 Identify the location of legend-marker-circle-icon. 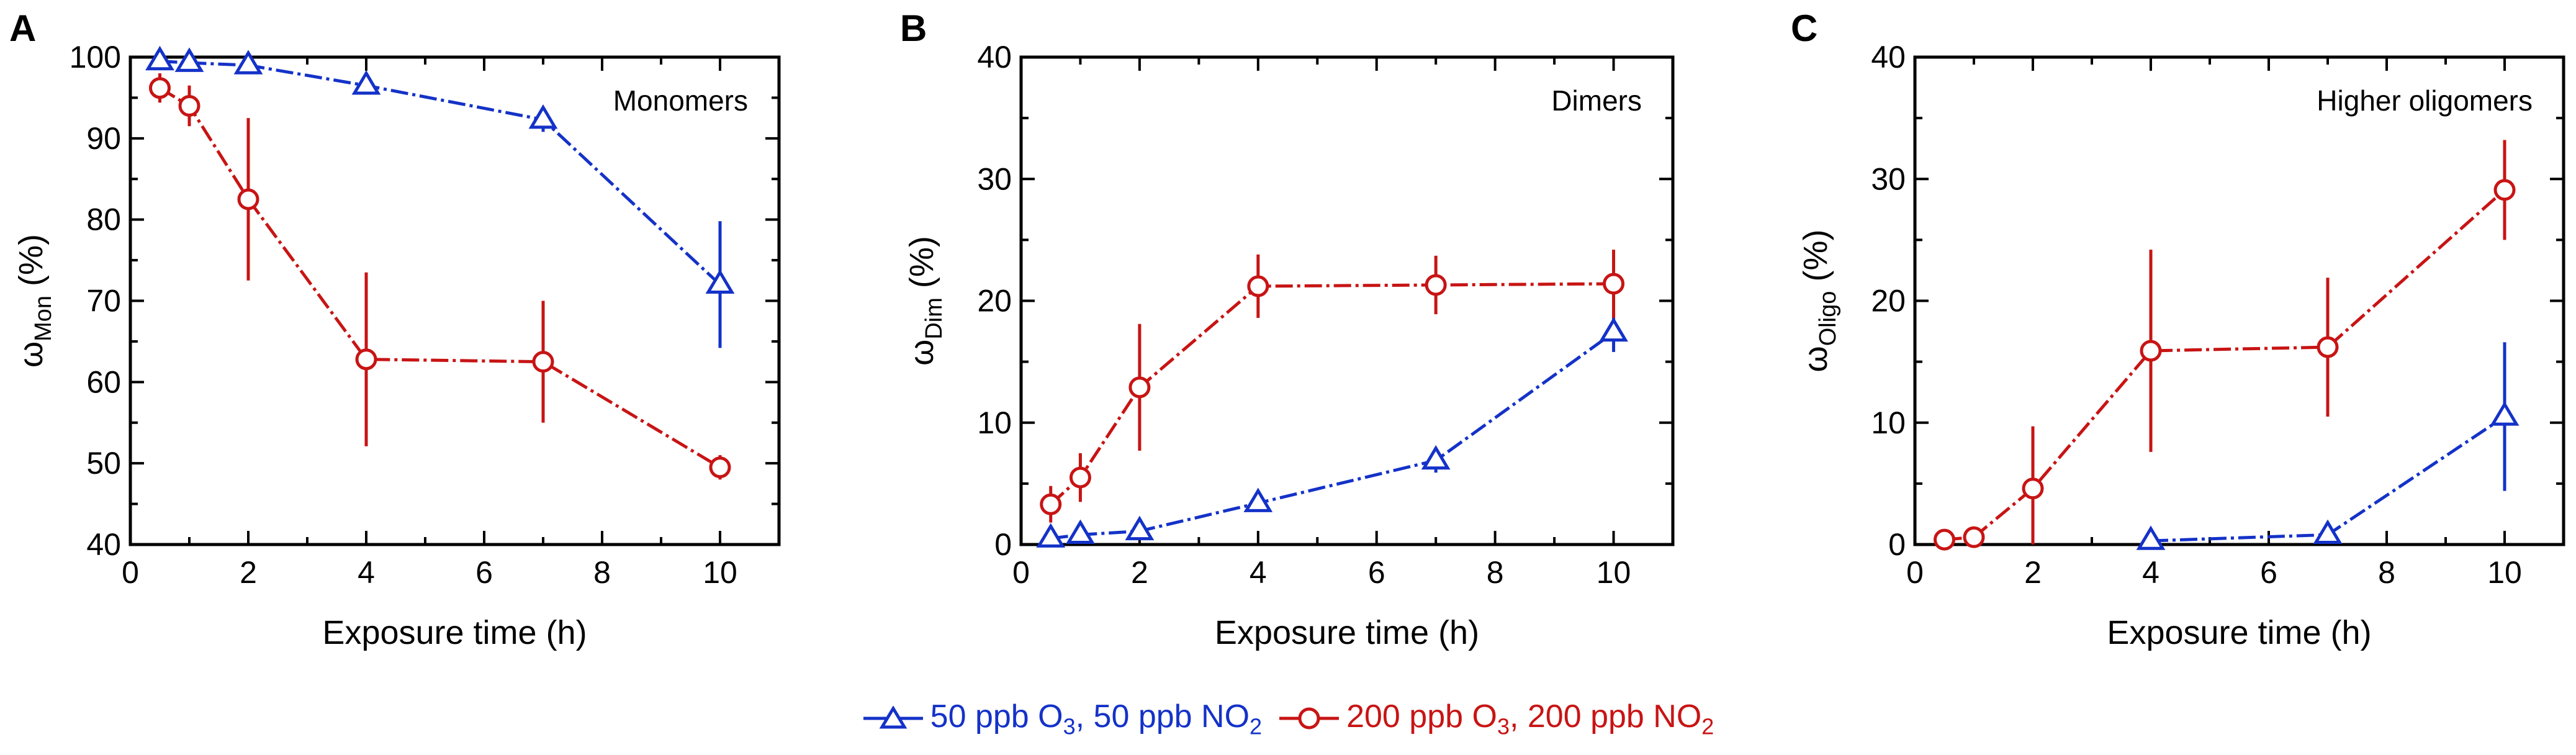
(1309, 718).